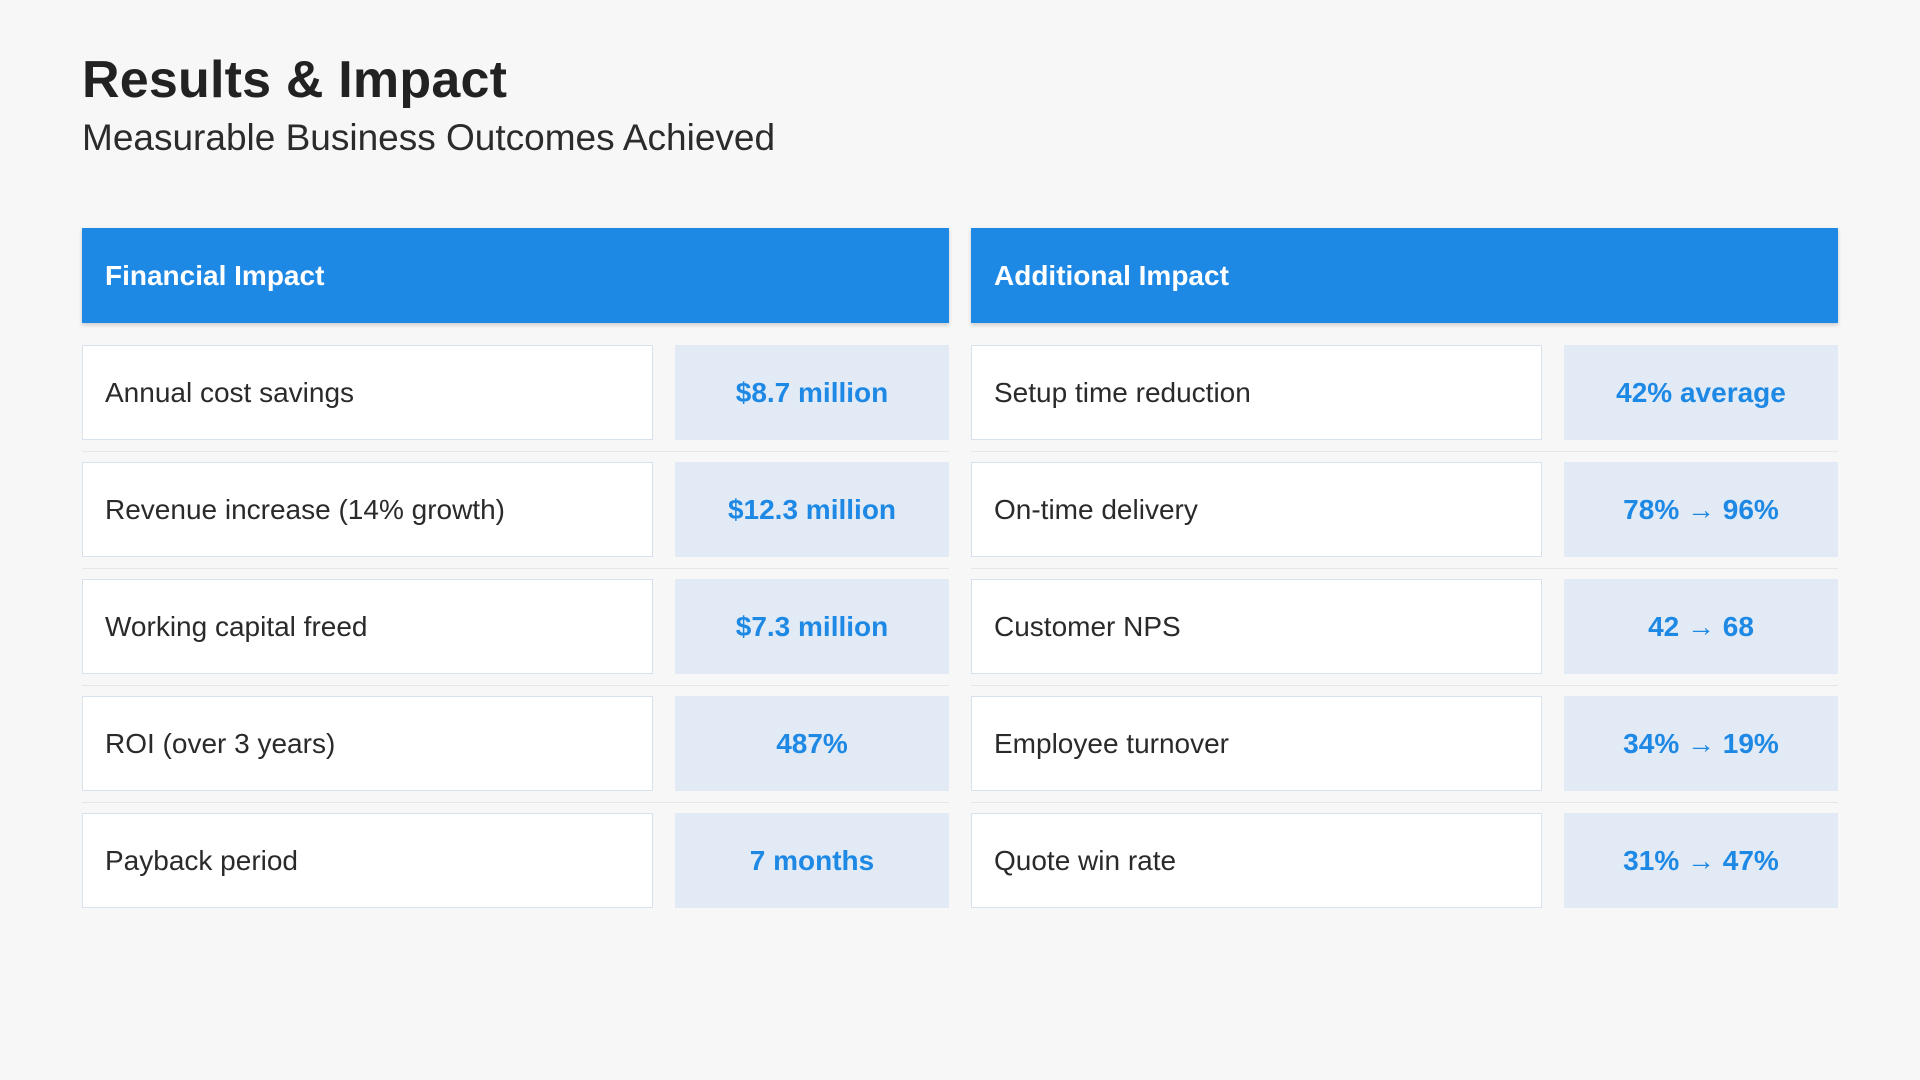 This screenshot has height=1080, width=1920. I want to click on metric-label: Quote win rate, so click(1256, 860).